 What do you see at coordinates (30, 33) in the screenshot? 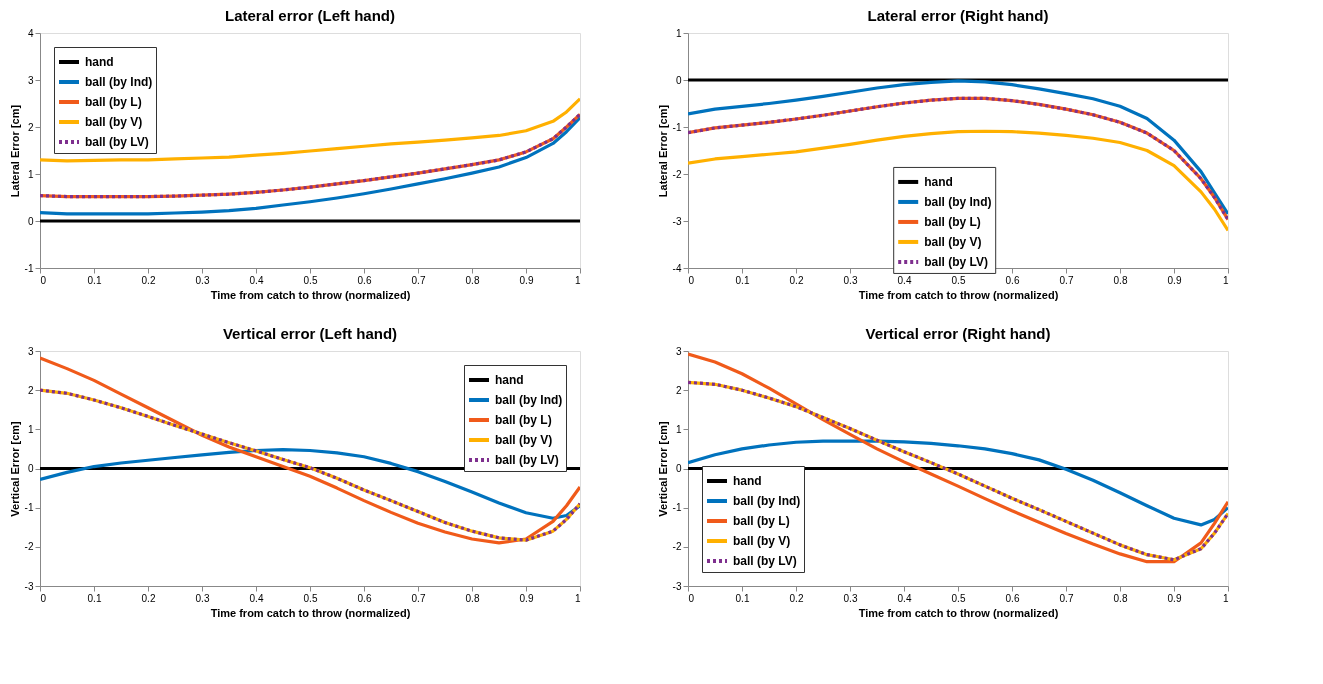
I see `y-tick-label: 4` at bounding box center [30, 33].